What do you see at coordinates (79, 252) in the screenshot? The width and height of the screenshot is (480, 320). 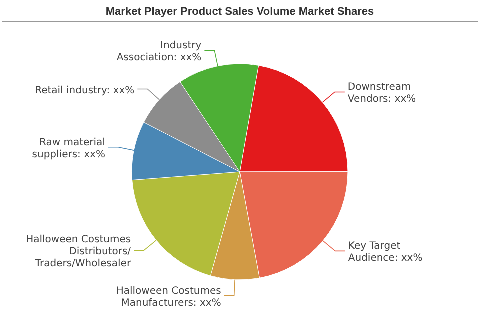 I see `slice-label: Halloween Costumes Distributors/Traders/Wholesaler` at bounding box center [79, 252].